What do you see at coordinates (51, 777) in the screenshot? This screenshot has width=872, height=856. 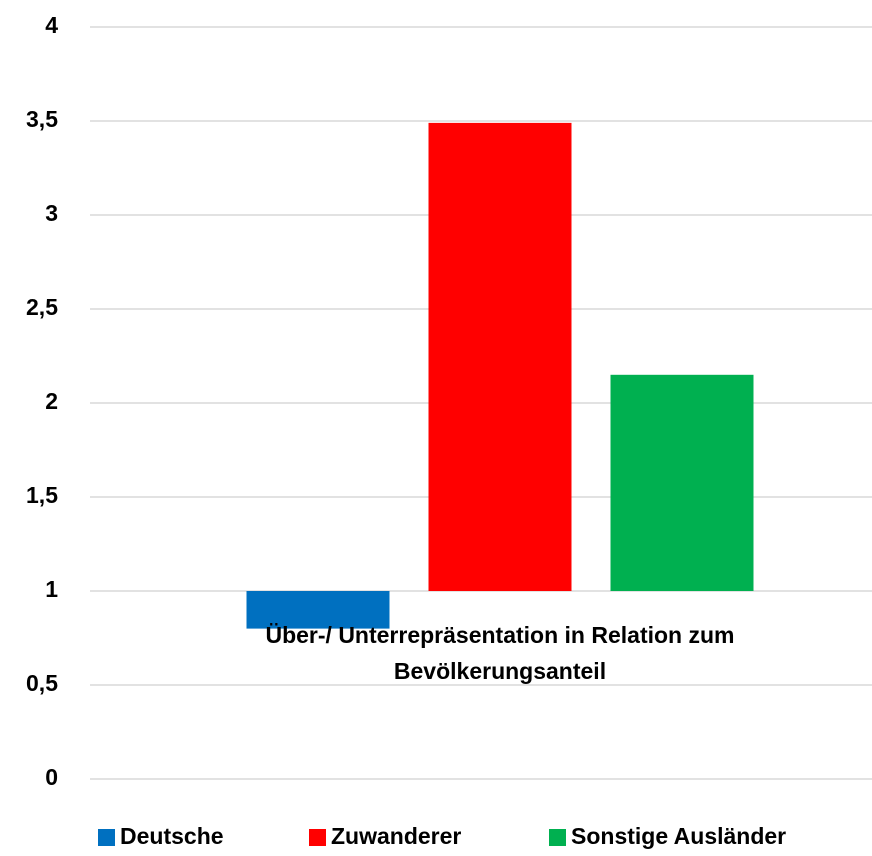 I see `y-tick-label: 0` at bounding box center [51, 777].